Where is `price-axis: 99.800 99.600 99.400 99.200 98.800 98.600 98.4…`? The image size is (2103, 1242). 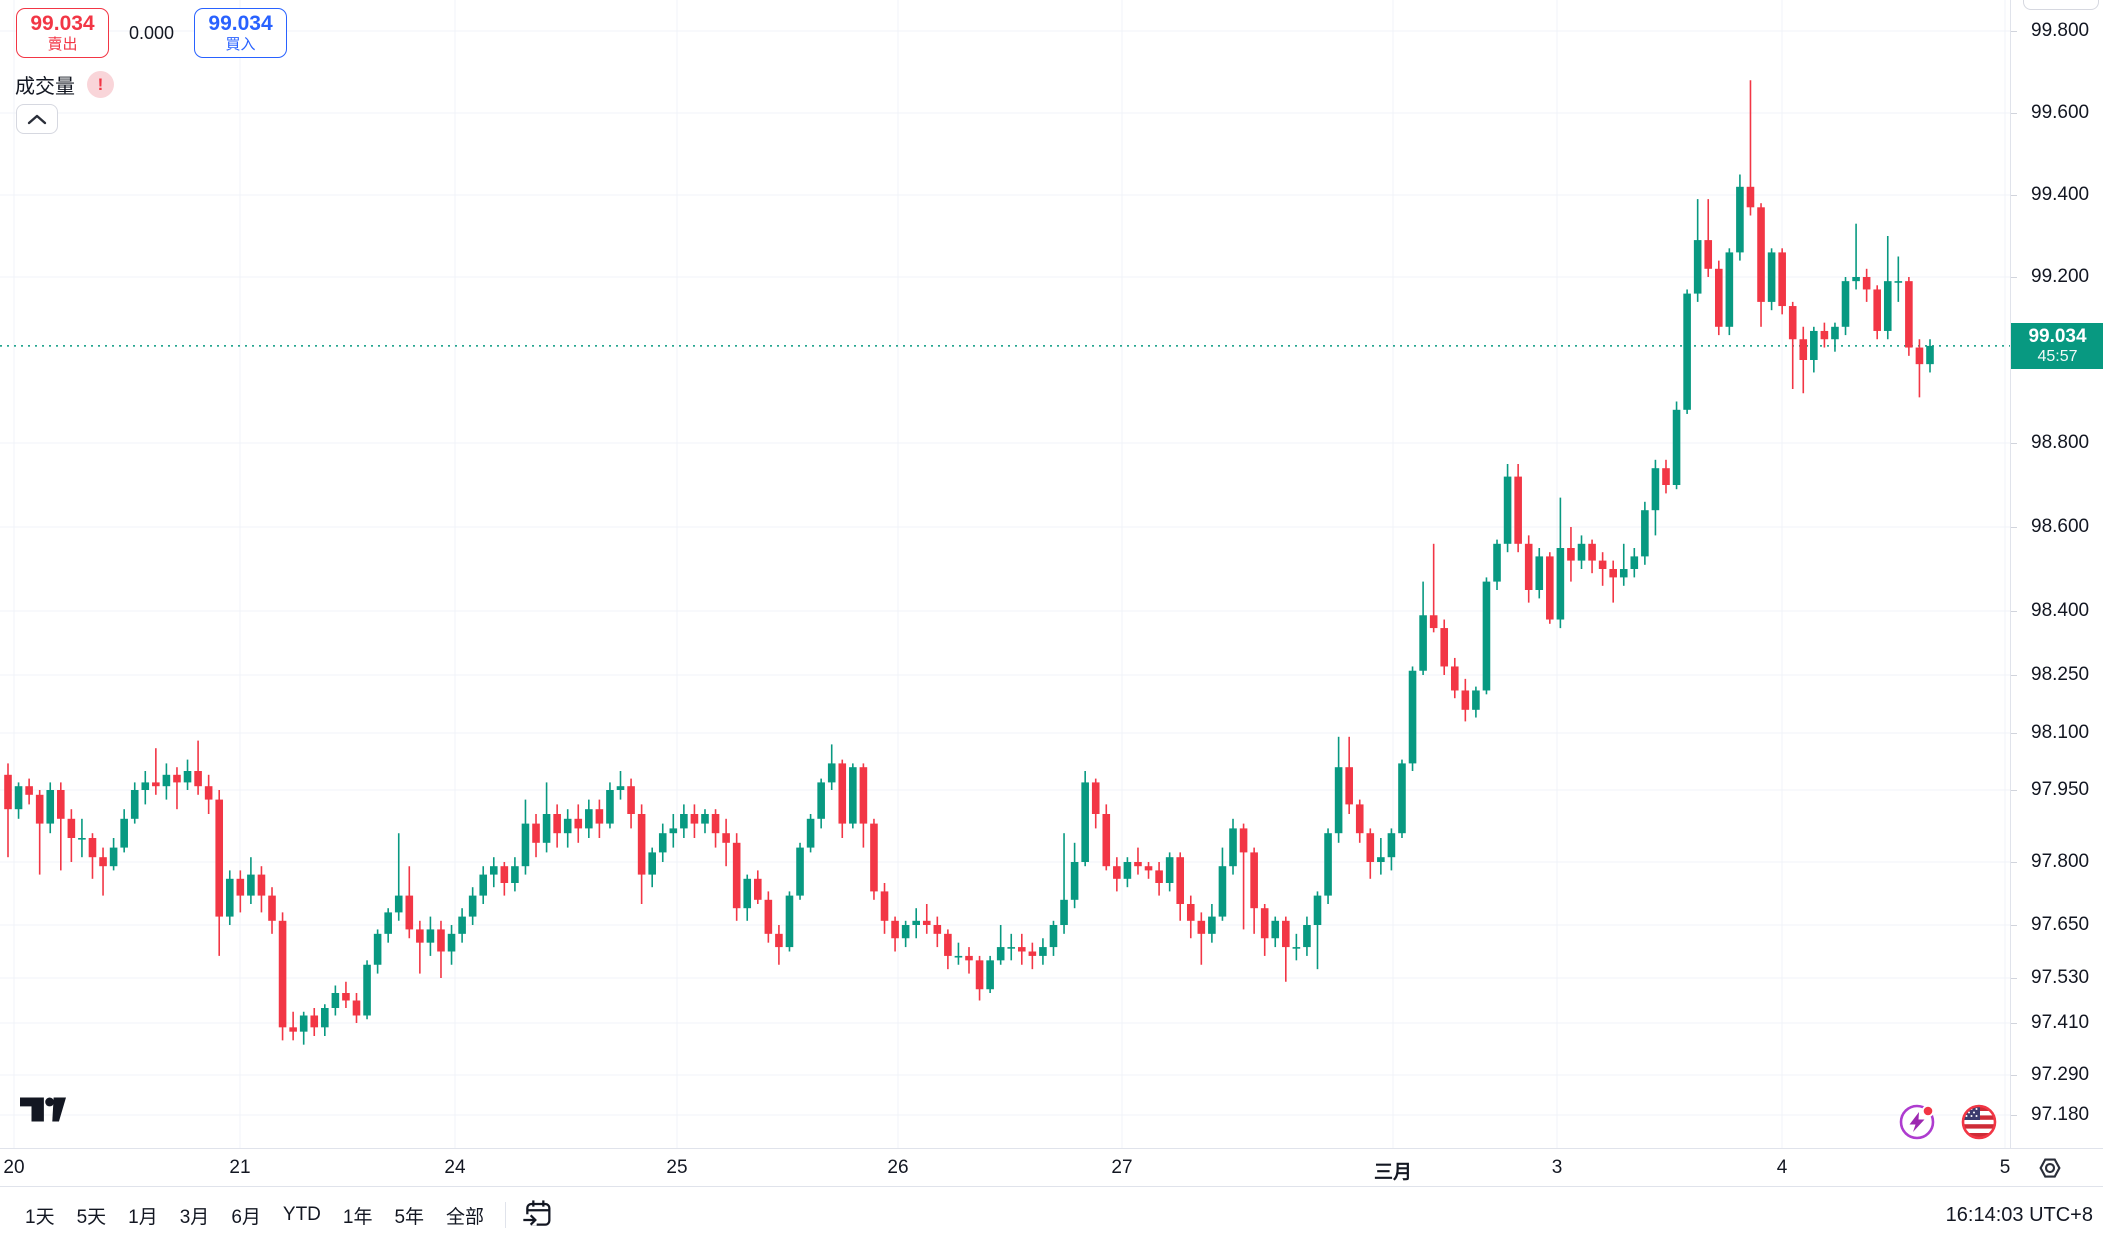
price-axis: 99.800 99.600 99.400 99.200 98.800 98.600 98.4… is located at coordinates (2056, 574).